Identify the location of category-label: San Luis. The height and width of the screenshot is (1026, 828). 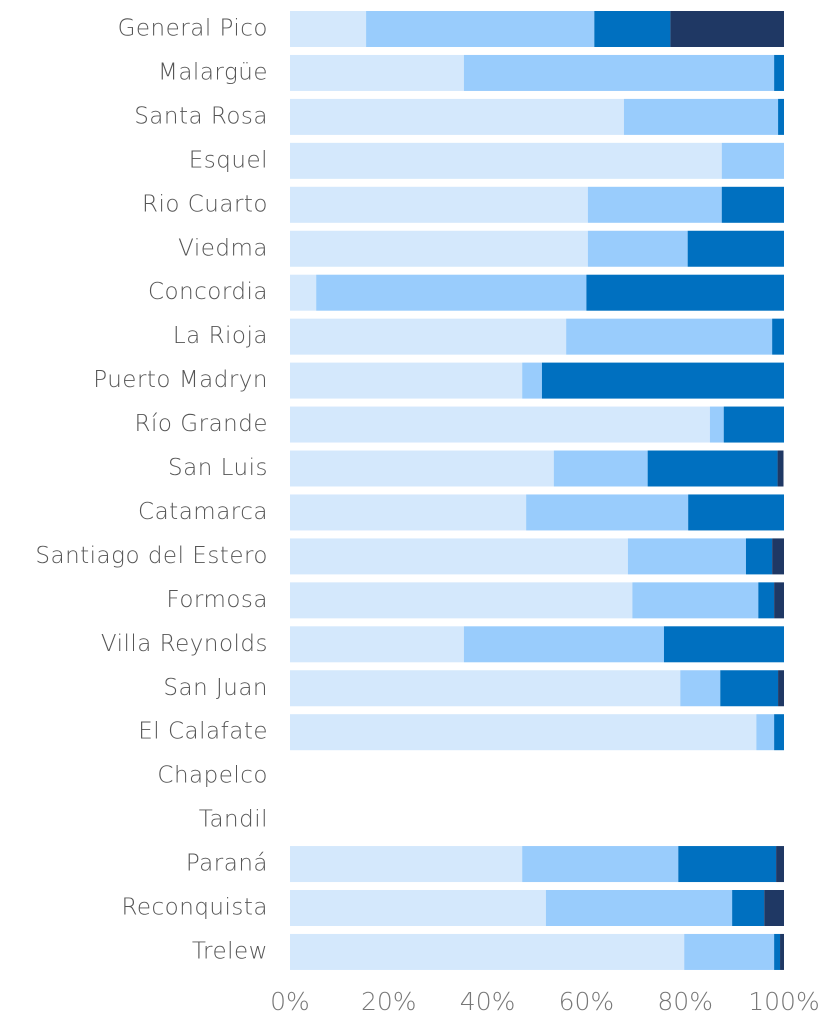
(218, 468).